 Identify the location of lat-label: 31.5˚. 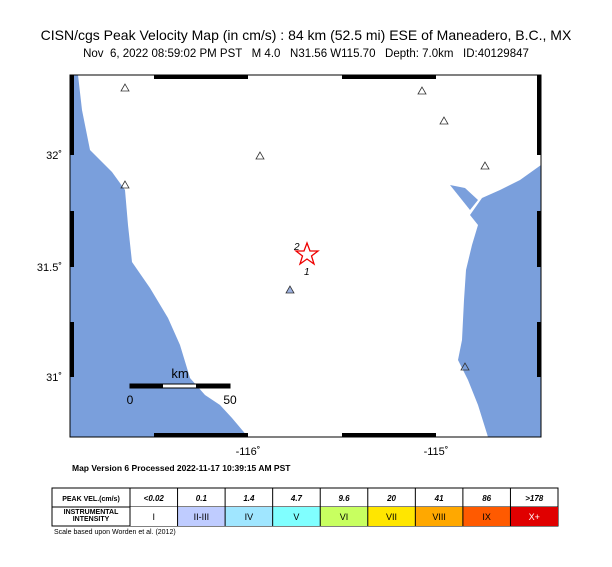
(49, 268).